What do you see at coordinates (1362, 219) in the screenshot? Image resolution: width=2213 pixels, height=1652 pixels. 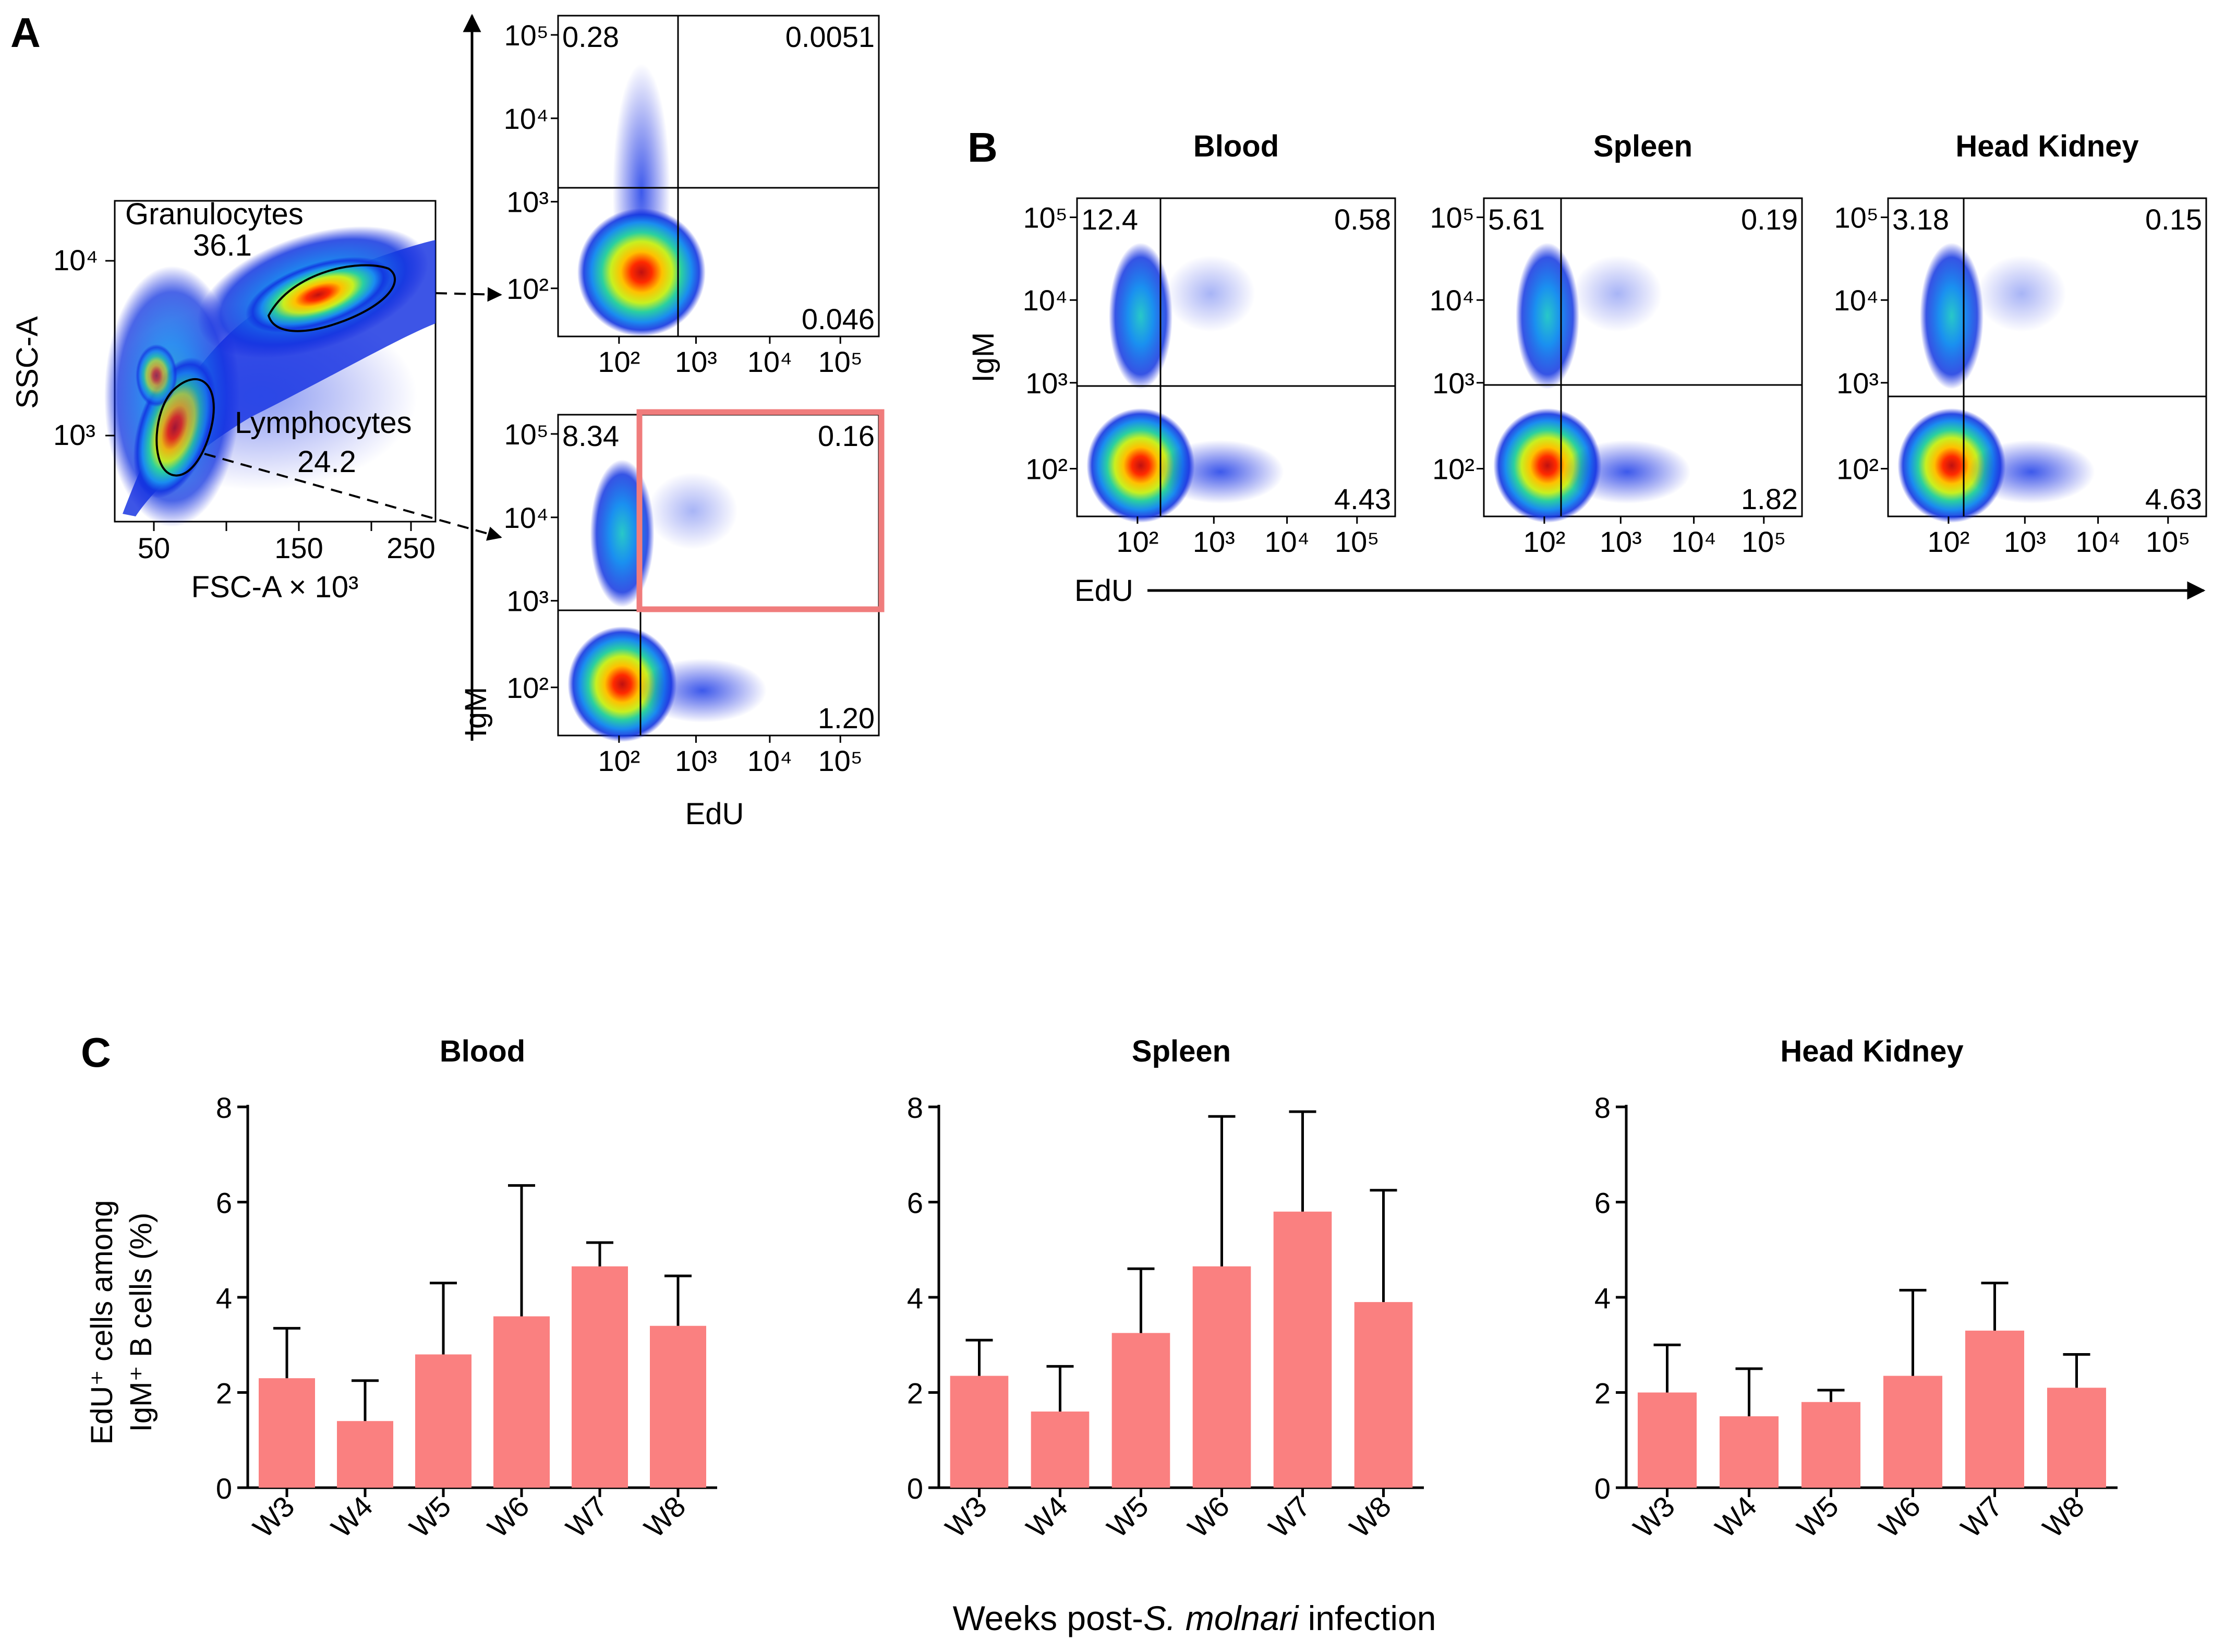 I see `quadrant-upper-right: 0.58` at bounding box center [1362, 219].